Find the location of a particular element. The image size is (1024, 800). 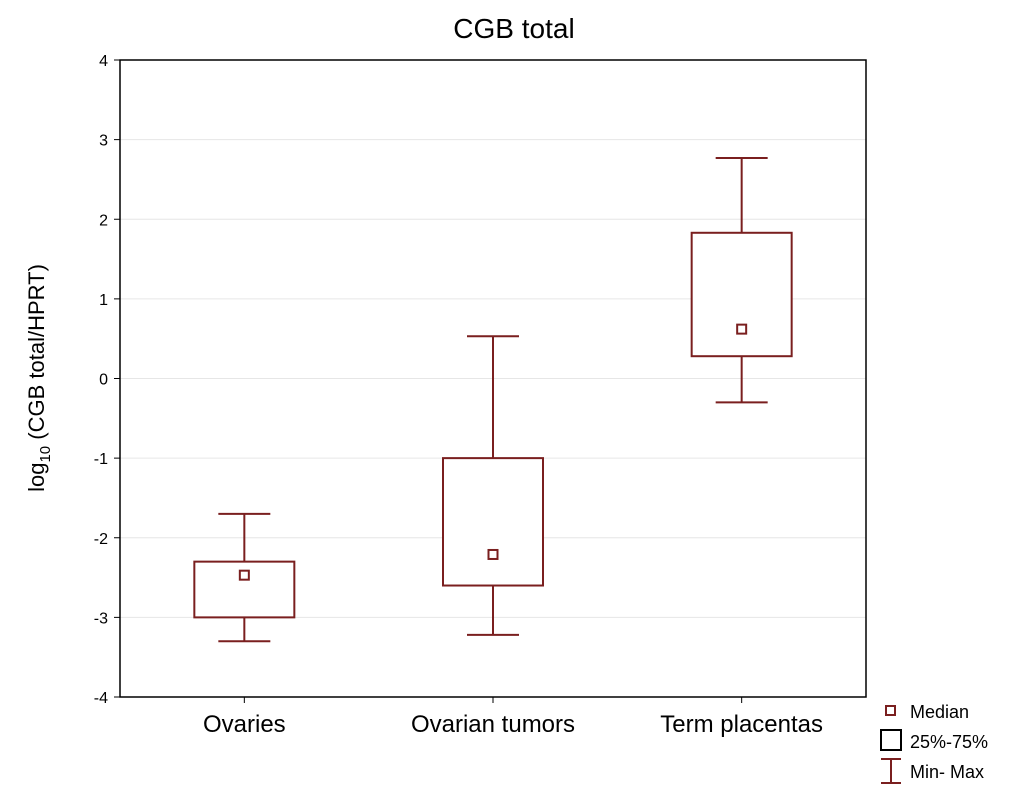

y-axis-label-prefix: log is located at coordinates (36, 477).